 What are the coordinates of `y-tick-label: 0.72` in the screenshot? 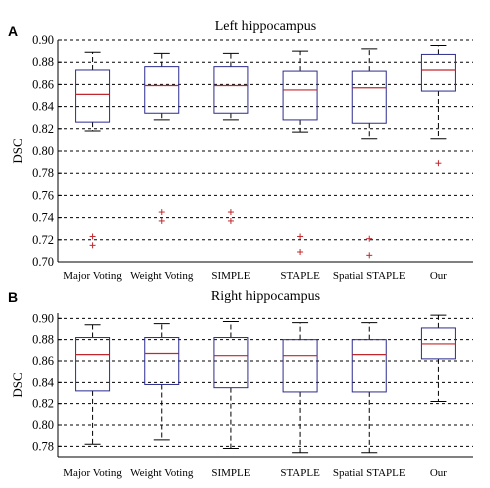 It's located at (43, 240).